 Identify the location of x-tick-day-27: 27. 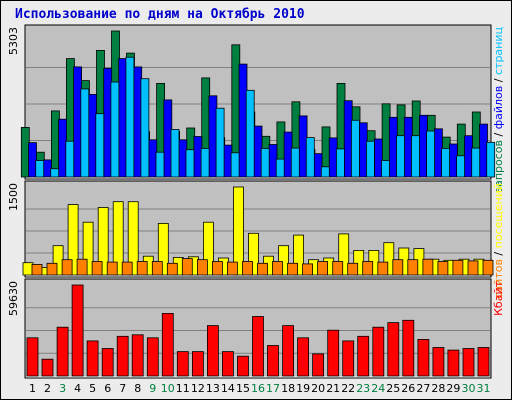
(423, 388).